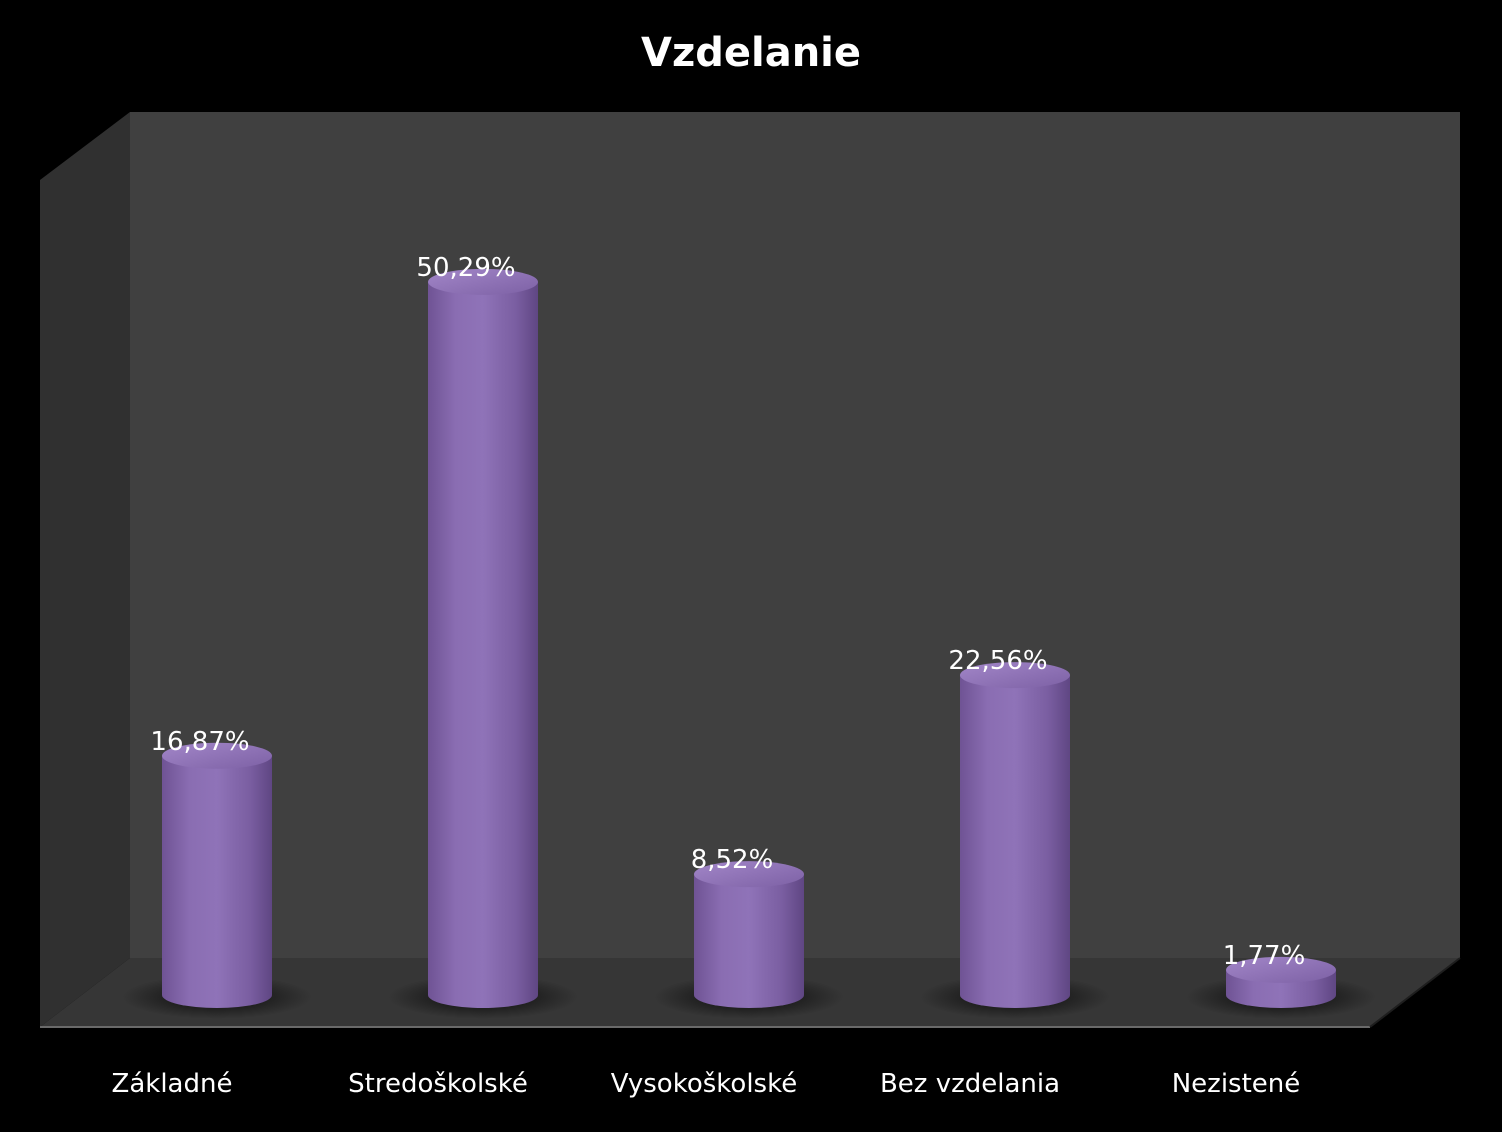 This screenshot has width=1502, height=1132. What do you see at coordinates (438, 1084) in the screenshot?
I see `category-label: Stredoškolské` at bounding box center [438, 1084].